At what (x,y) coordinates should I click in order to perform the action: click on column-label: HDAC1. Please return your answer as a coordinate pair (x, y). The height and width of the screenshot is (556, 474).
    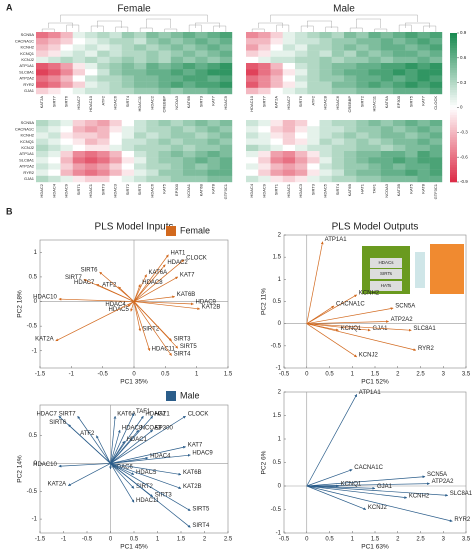
    Looking at the image, I should click on (90, 190).